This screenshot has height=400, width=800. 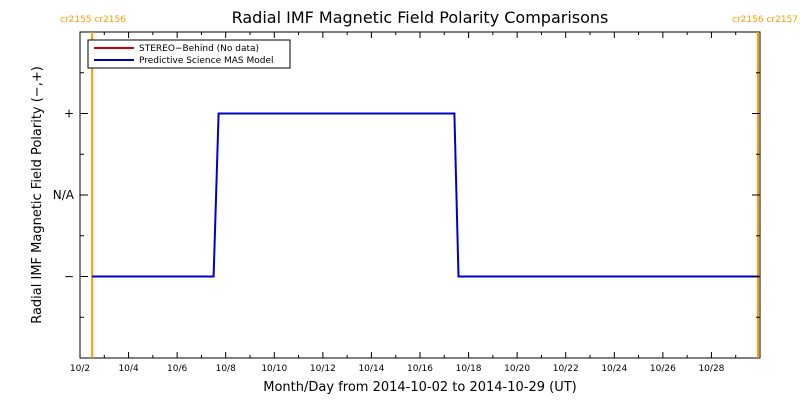 I want to click on legend-label: STEREO−Behind (No data), so click(x=199, y=49).